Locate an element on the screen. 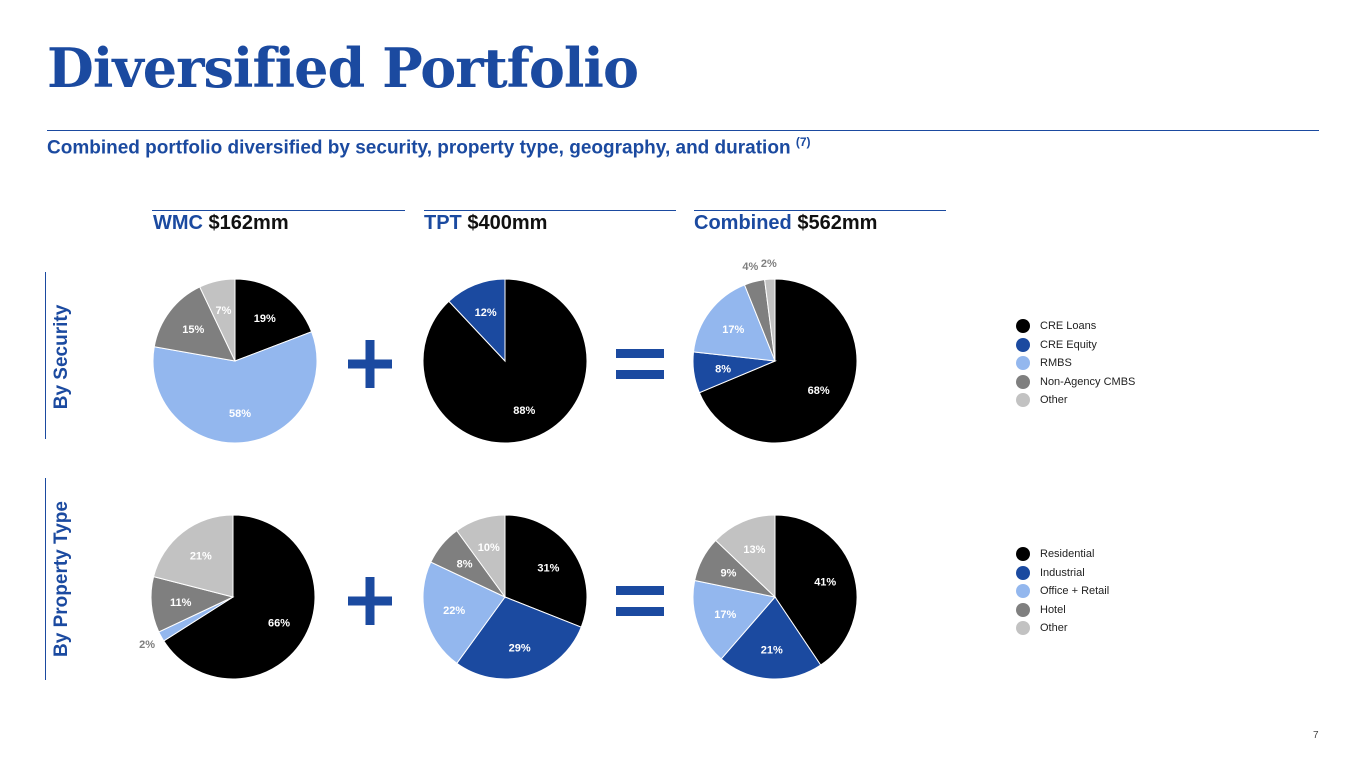 The height and width of the screenshot is (768, 1365). legend-item: Residential is located at coordinates (1062, 554).